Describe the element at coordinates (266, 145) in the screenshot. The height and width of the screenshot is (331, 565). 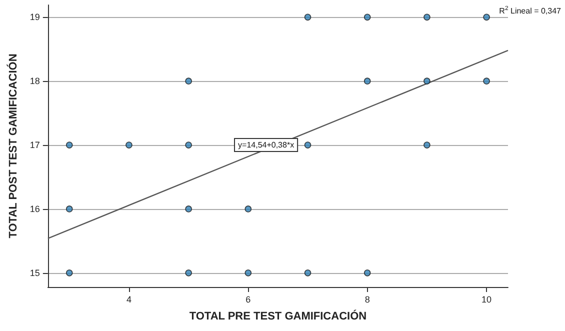
I see `annotation: y=14,54+0,38*x` at that location.